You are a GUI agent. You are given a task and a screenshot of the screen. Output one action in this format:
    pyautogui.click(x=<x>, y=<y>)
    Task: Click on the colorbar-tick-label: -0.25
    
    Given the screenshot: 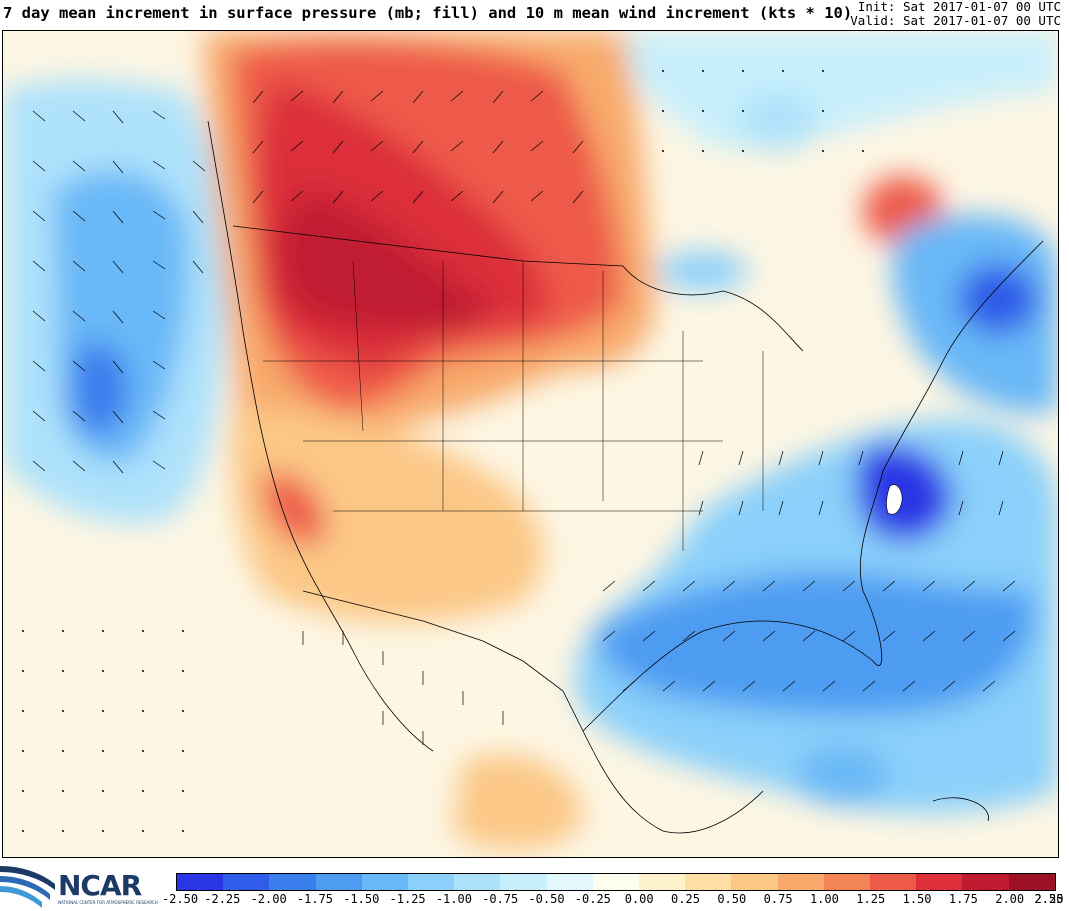 What is the action you would take?
    pyautogui.click(x=592, y=899)
    